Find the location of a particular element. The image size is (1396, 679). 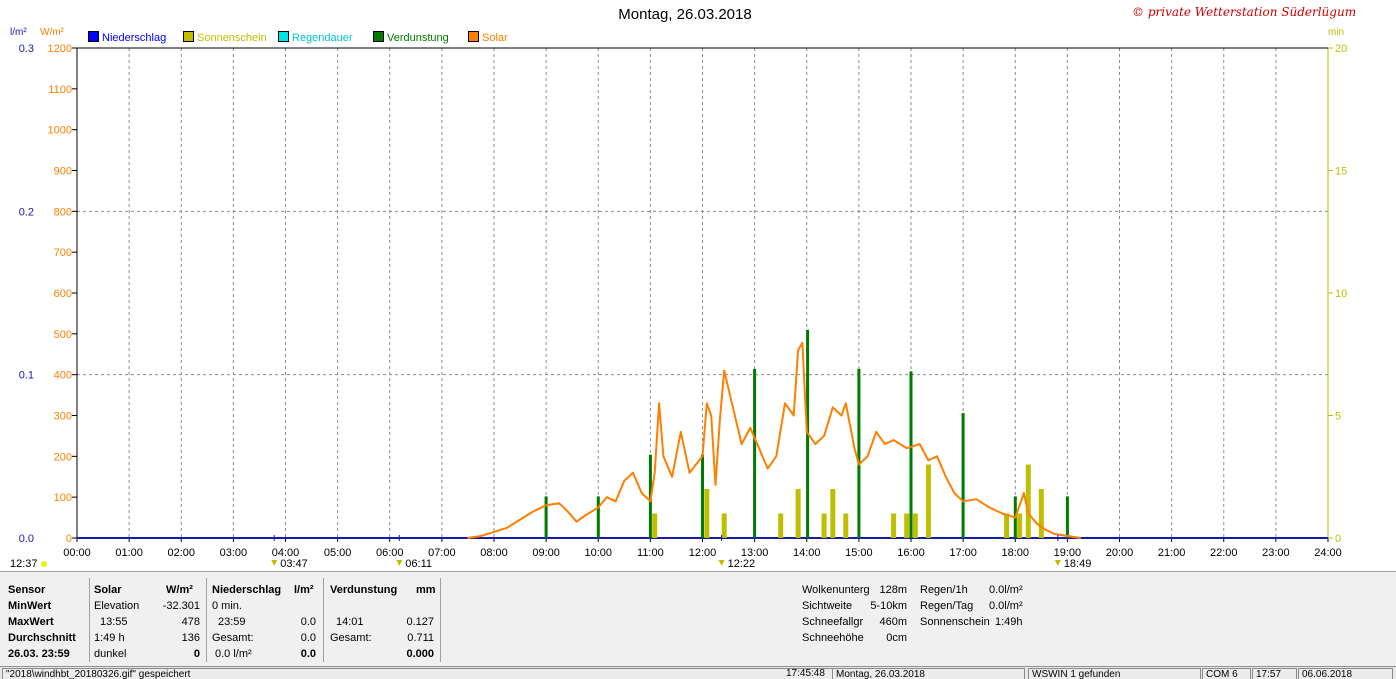

legend-label: Verdunstung is located at coordinates (418, 38).